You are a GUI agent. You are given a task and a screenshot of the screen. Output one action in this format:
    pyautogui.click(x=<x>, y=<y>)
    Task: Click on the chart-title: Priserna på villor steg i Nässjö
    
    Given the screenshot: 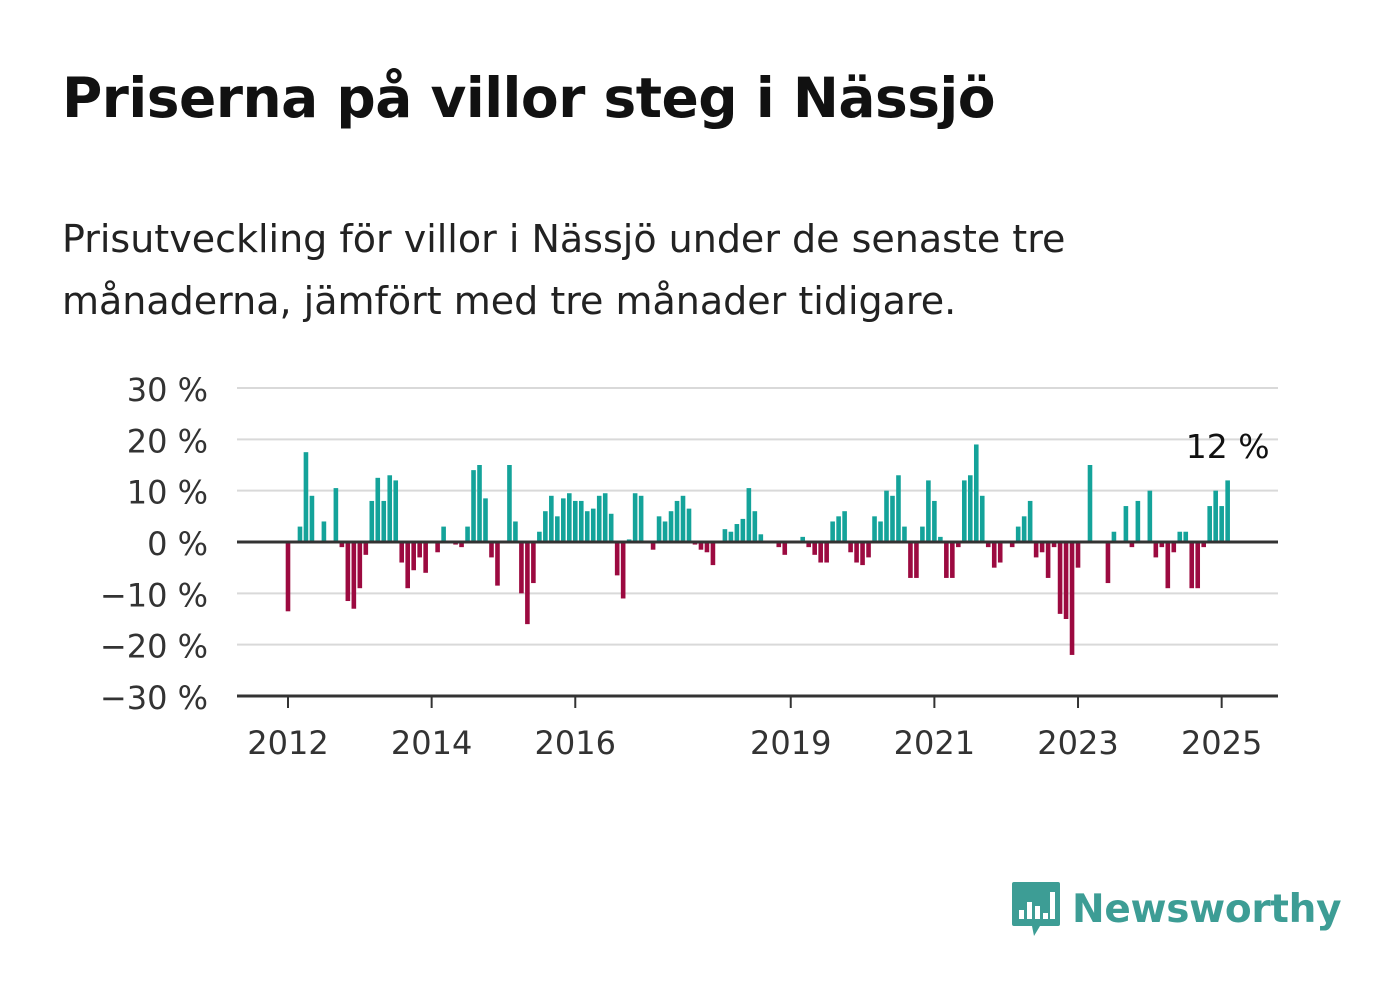 What is the action you would take?
    pyautogui.click(x=529, y=98)
    